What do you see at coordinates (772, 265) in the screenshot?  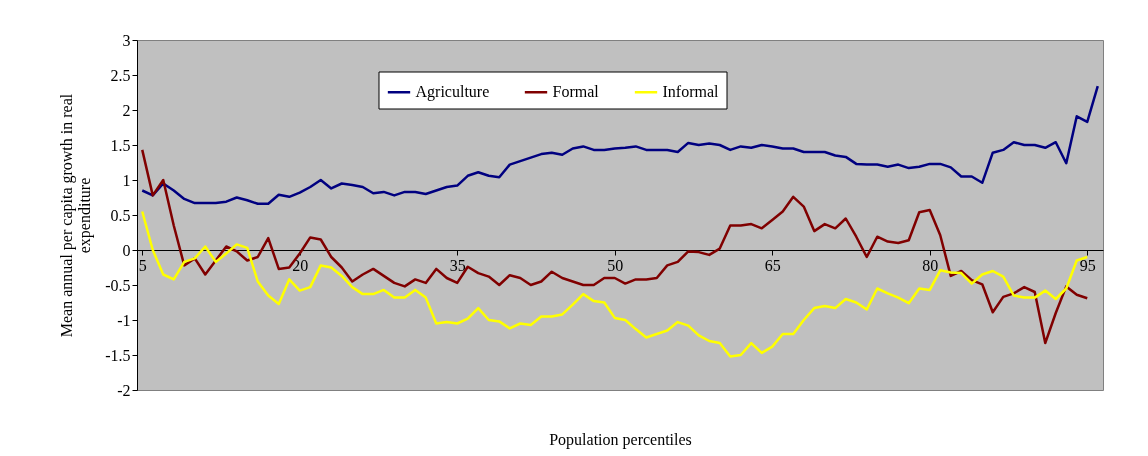 I see `x-tick-label: 65` at bounding box center [772, 265].